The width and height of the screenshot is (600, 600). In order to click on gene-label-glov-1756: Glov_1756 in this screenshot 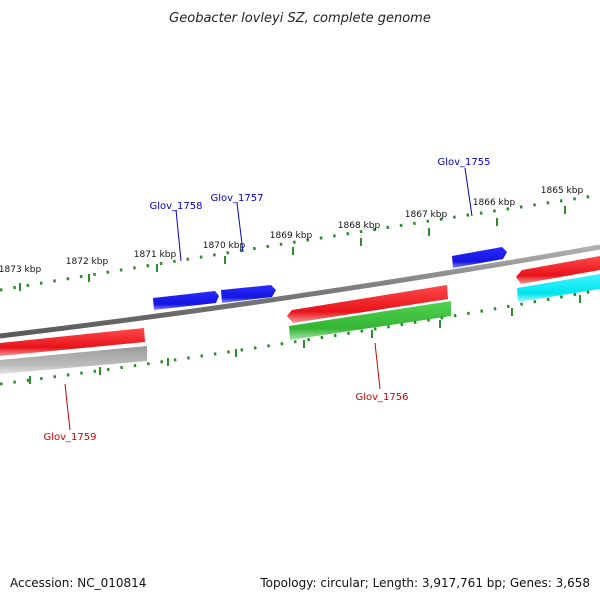, I will do `click(381, 397)`.